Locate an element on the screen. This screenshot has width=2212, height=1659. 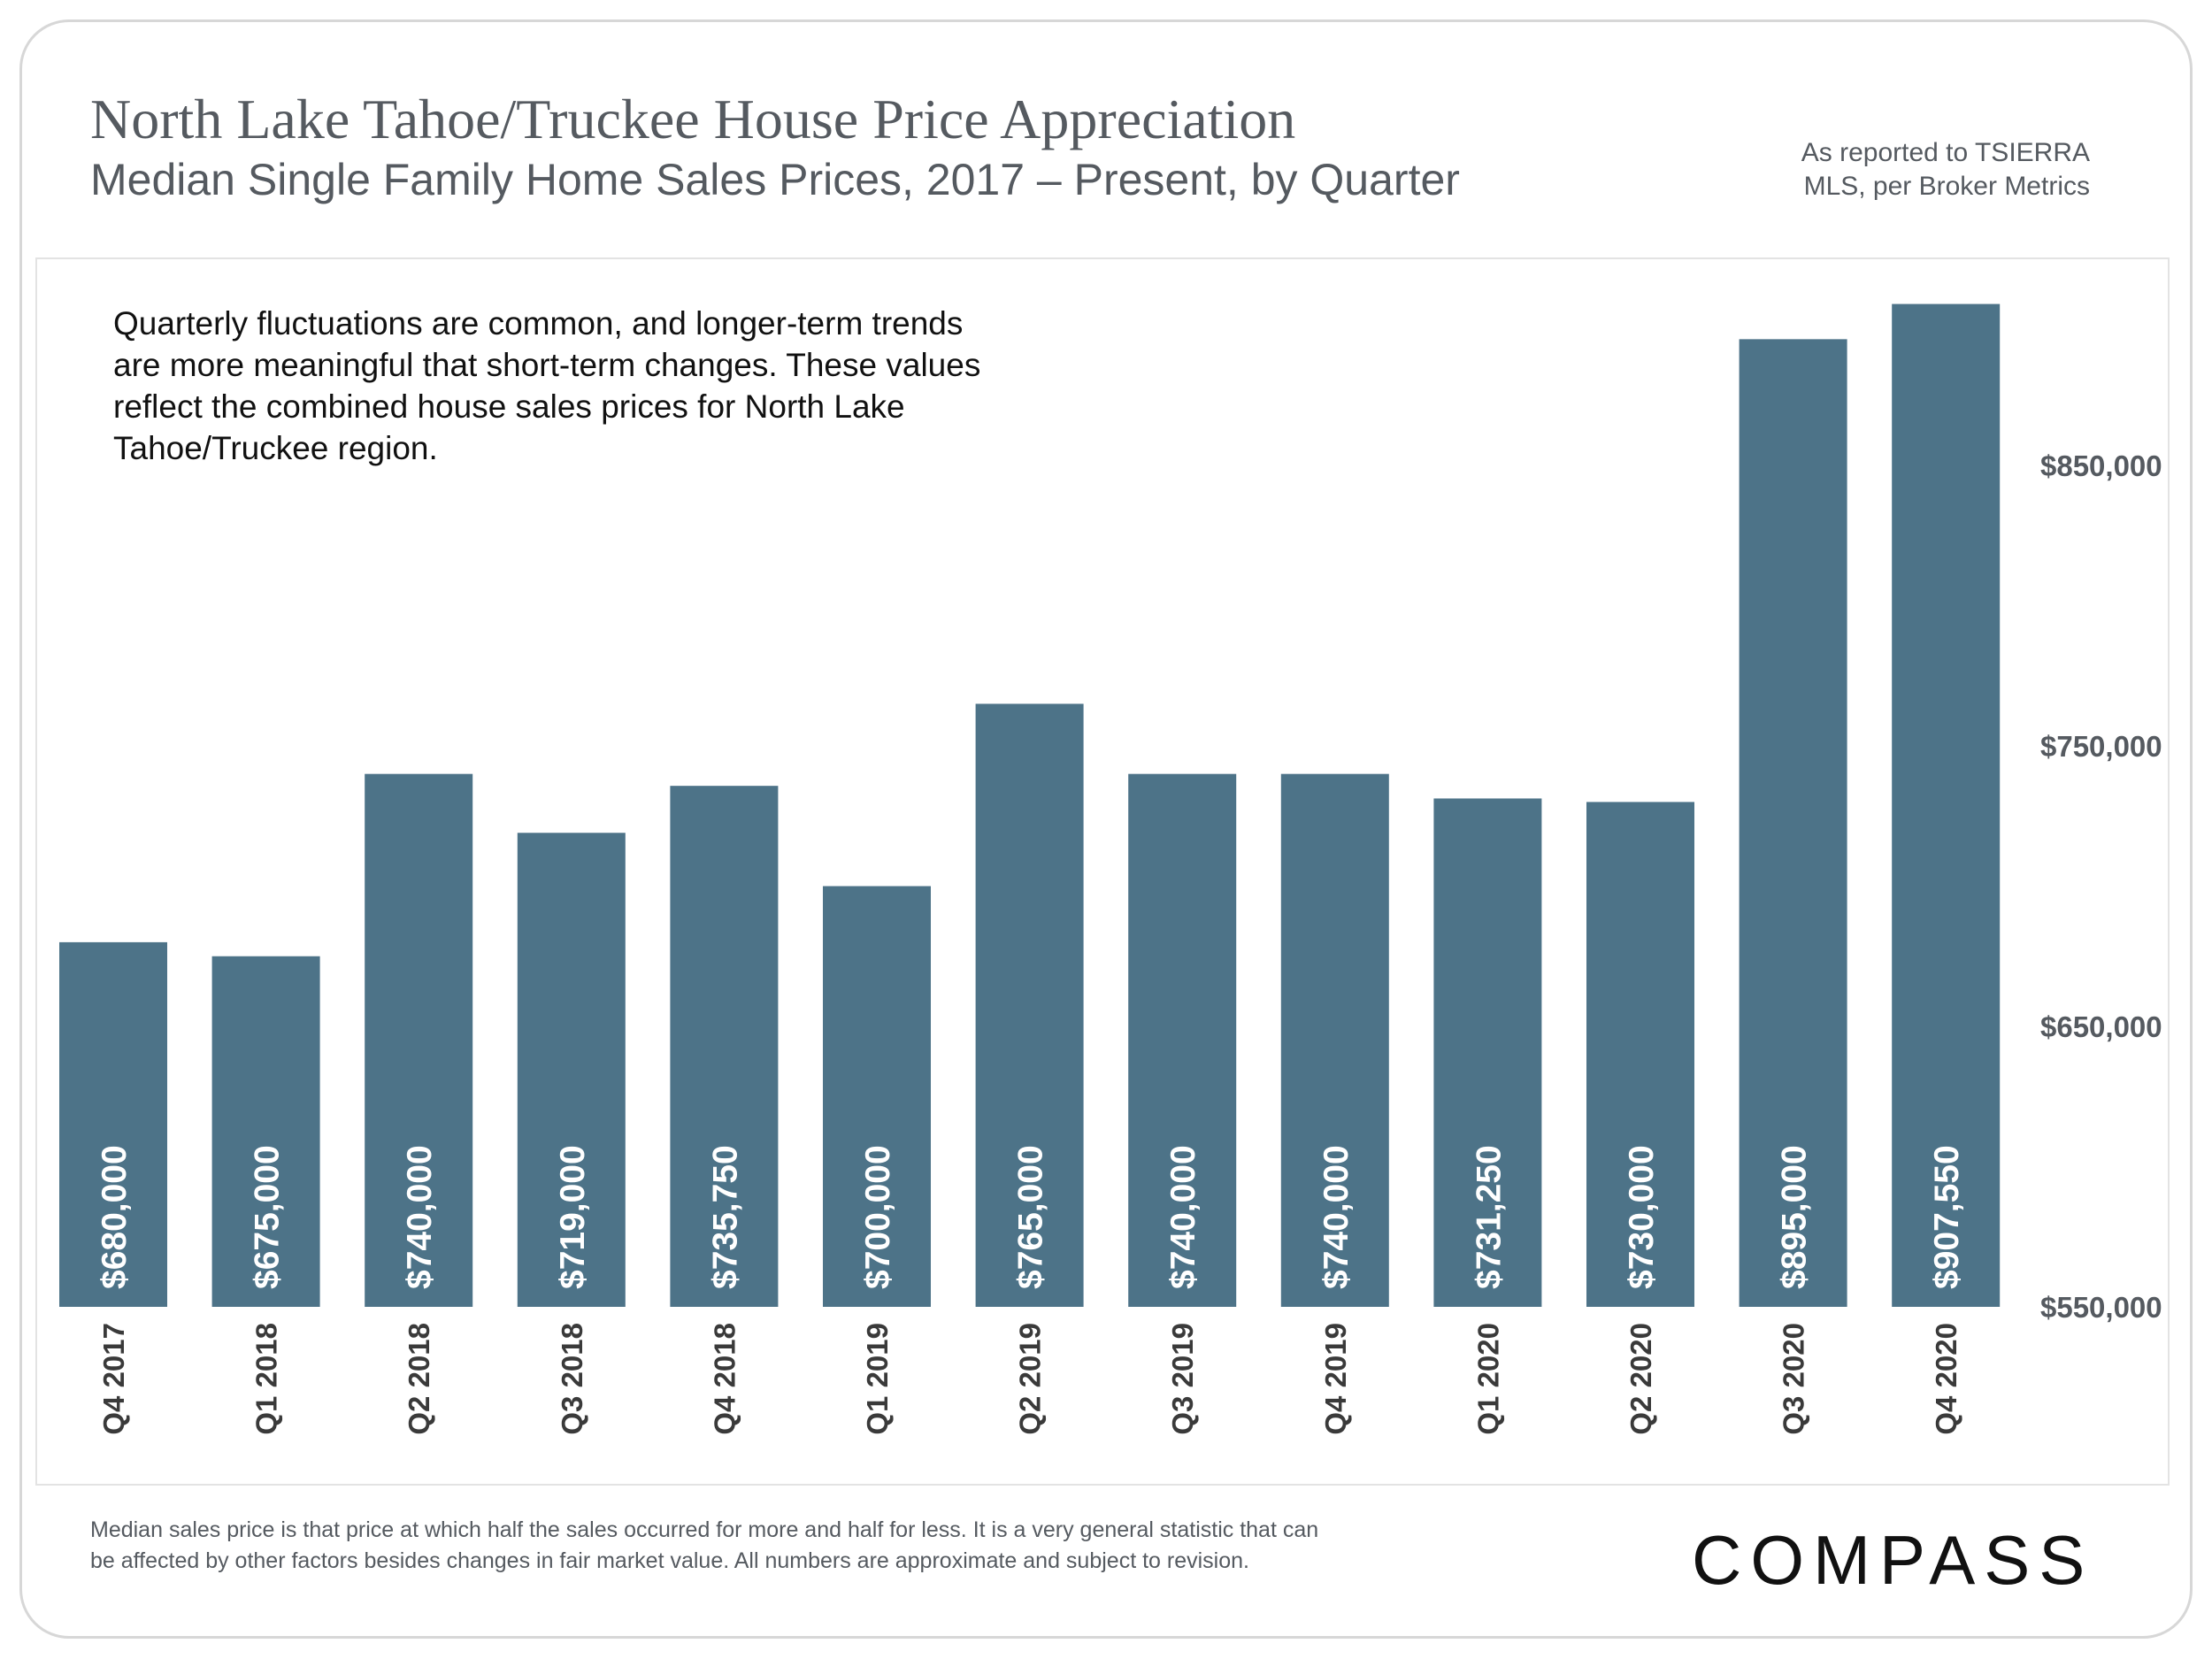
bar-value-label: $765,000 is located at coordinates (1031, 1217).